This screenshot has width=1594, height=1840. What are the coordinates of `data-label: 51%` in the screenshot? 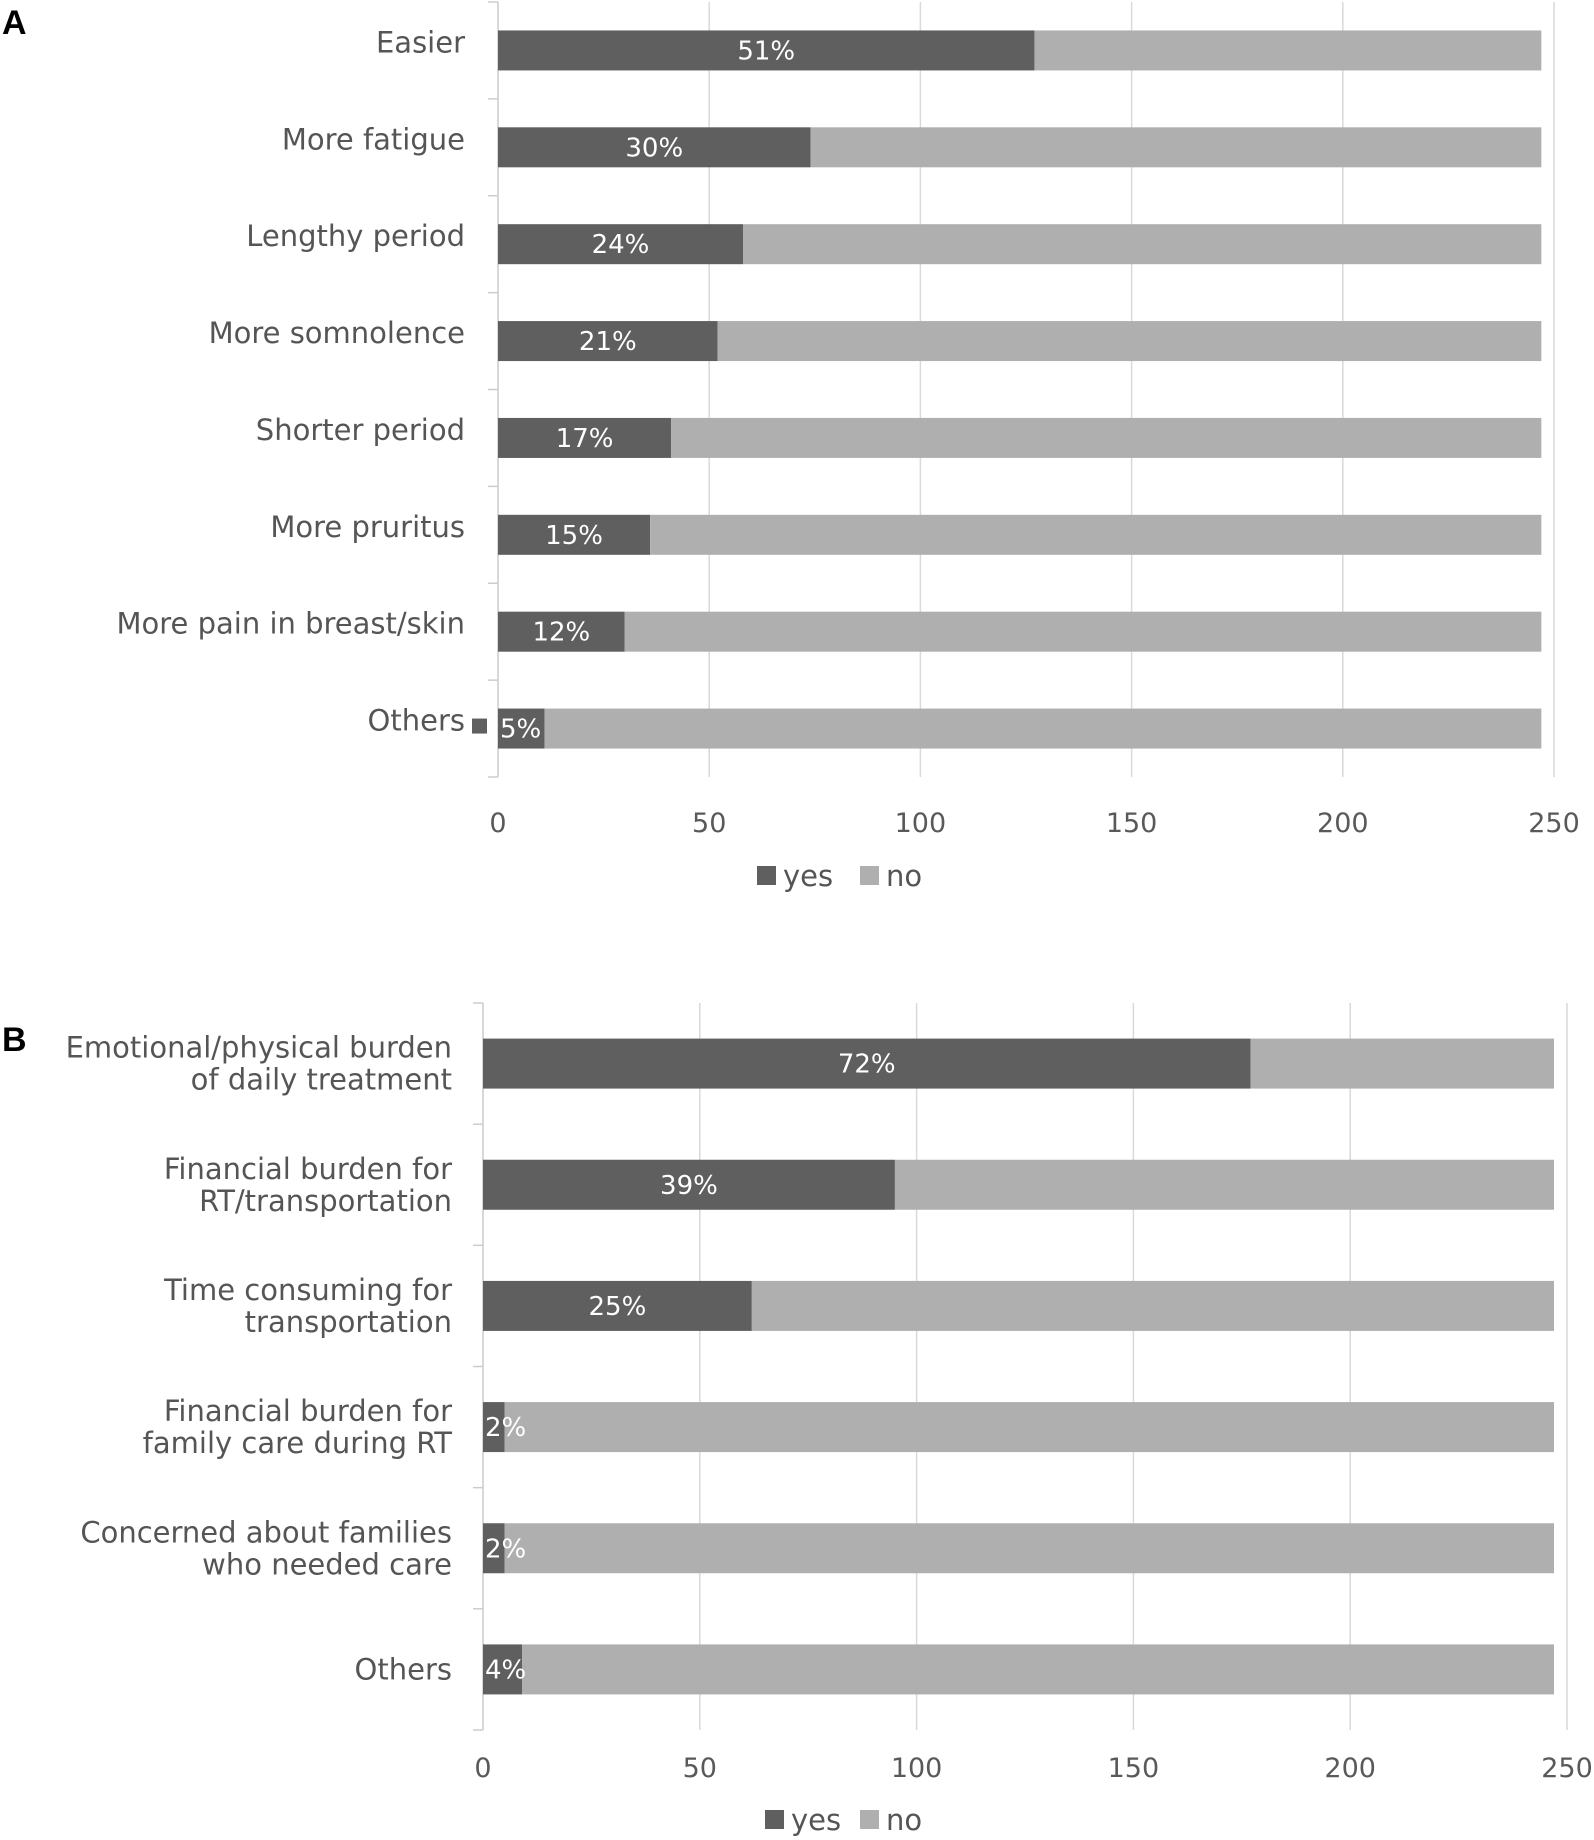 It's located at (766, 51).